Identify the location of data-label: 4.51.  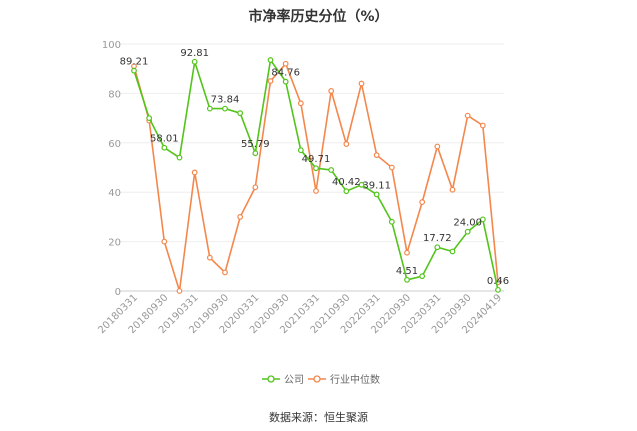
(407, 271).